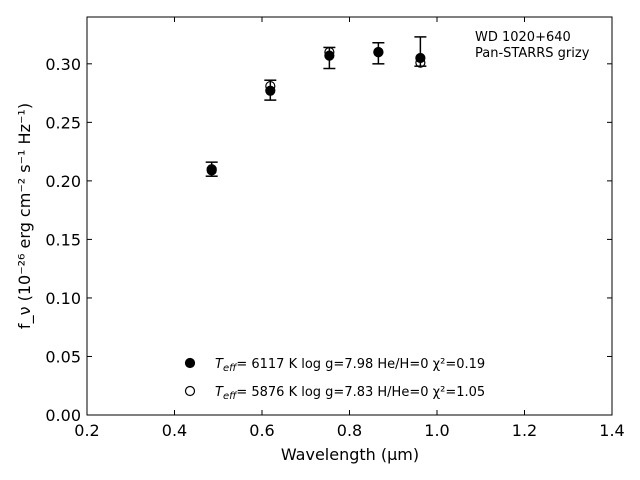 This screenshot has height=480, width=640. I want to click on error-bars, so click(316, 106).